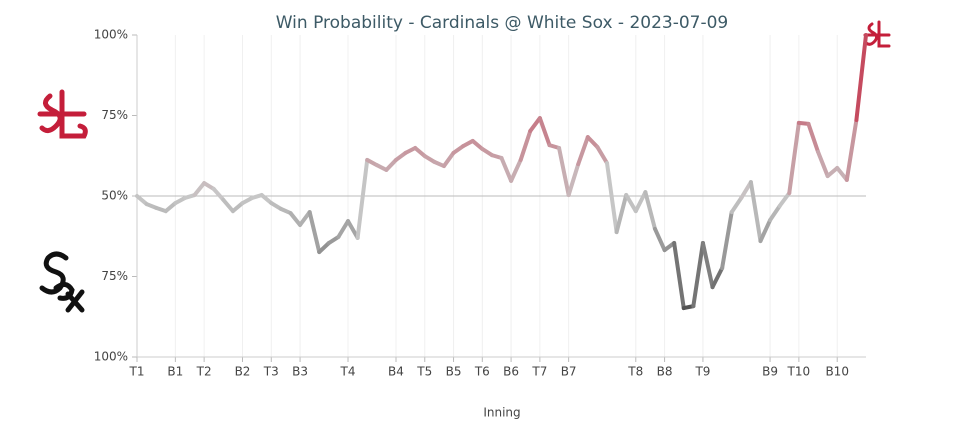 This screenshot has width=966, height=440. Describe the element at coordinates (300, 372) in the screenshot. I see `x-tick-label: B3` at that location.